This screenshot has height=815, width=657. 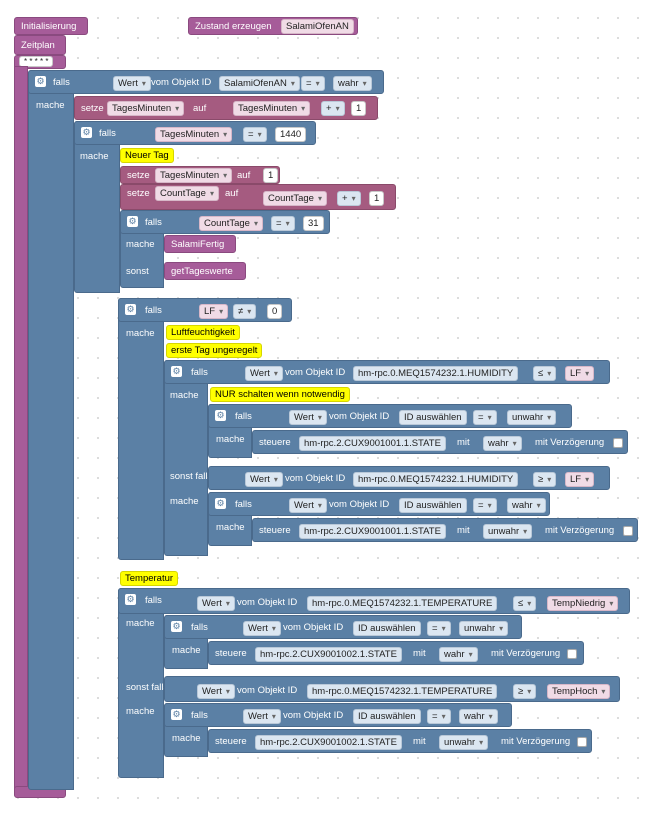 What do you see at coordinates (295, 198) in the screenshot?
I see `var-counttage-get: CountTage` at bounding box center [295, 198].